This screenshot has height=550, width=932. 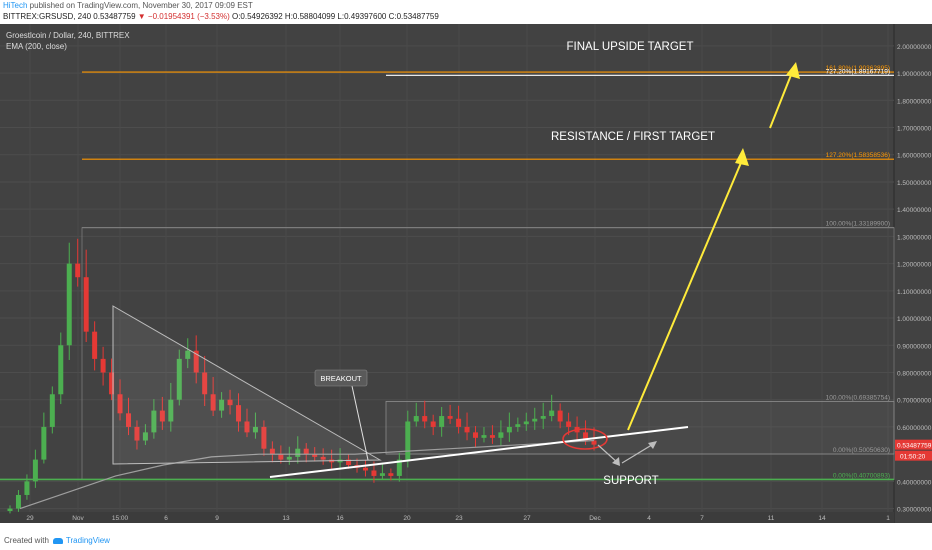 What do you see at coordinates (68, 35) in the screenshot?
I see `chart-title: Groestlcoin / Dollar, 240, BITTREX` at bounding box center [68, 35].